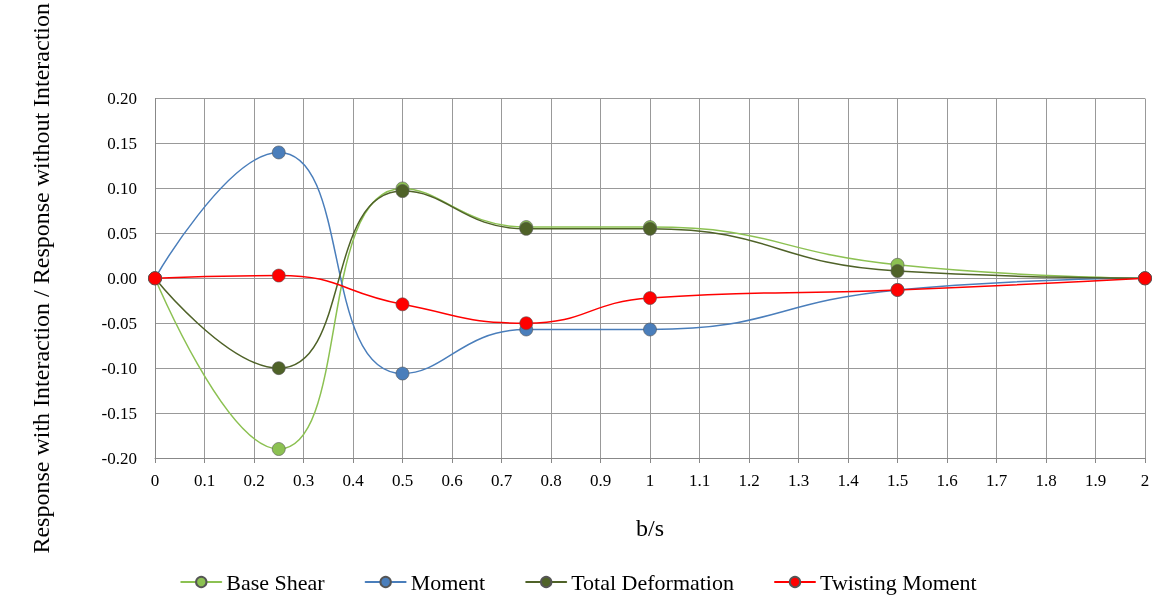 This screenshot has width=1157, height=602. What do you see at coordinates (155, 480) in the screenshot?
I see `x-tick-label: 0` at bounding box center [155, 480].